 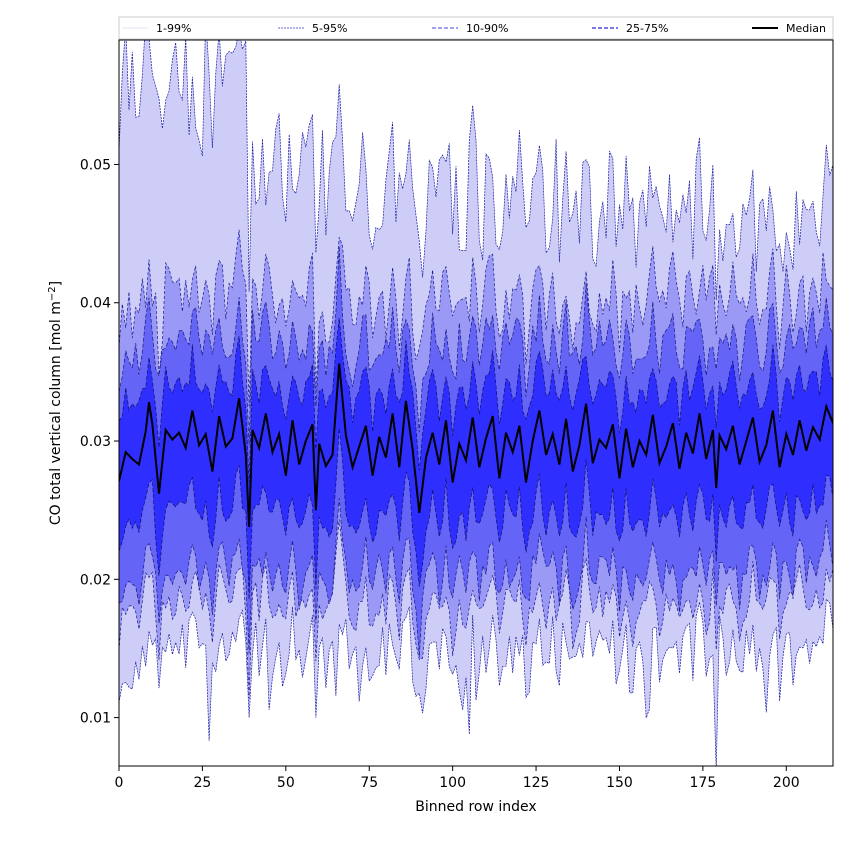 I want to click on y-axis-title: CO total vertical column [mol m−2], so click(x=56, y=403).